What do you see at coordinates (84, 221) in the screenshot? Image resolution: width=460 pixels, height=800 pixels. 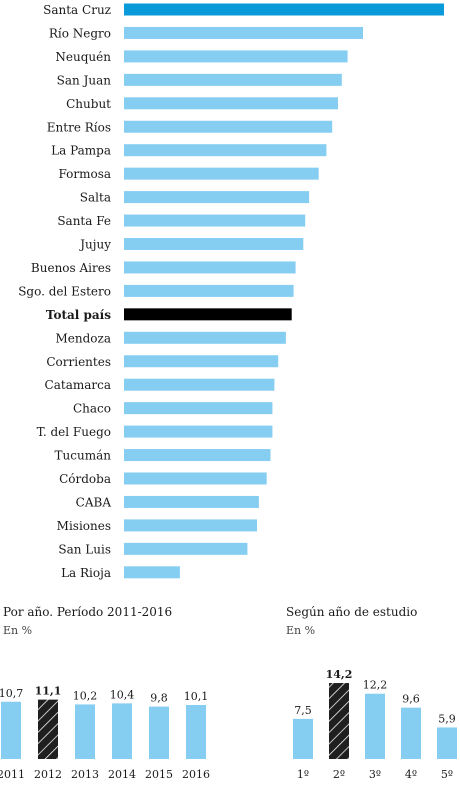 I see `category-label-santa-fe: Santa Fe` at bounding box center [84, 221].